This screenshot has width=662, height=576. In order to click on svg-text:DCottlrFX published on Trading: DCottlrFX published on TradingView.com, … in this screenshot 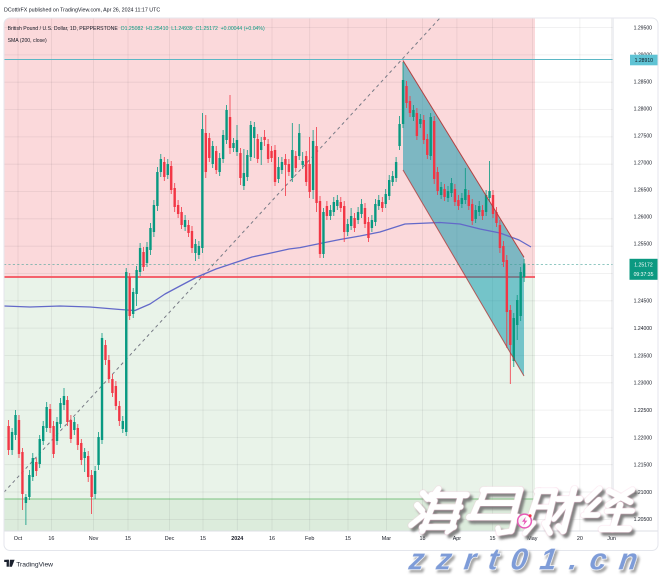, I will do `click(82, 11)`.